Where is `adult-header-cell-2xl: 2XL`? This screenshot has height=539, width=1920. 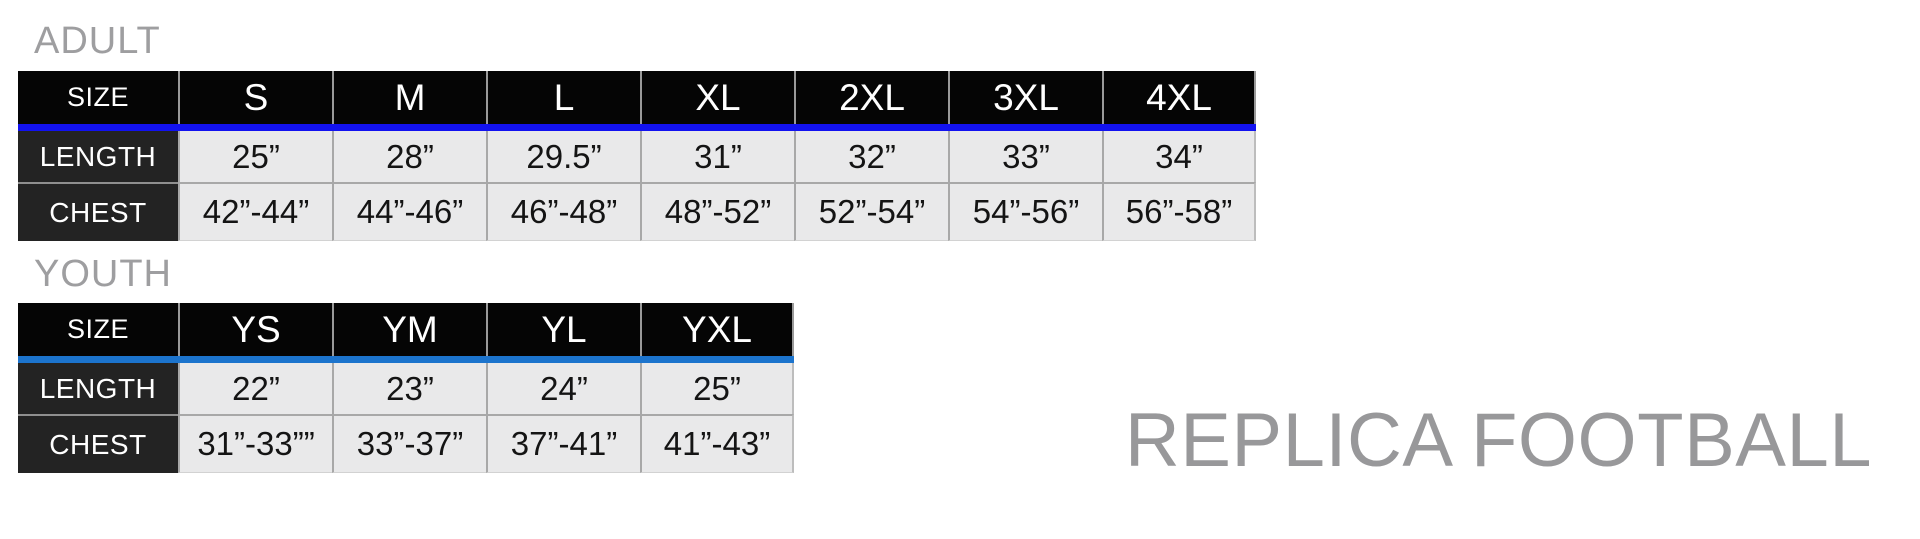 adult-header-cell-2xl: 2XL is located at coordinates (871, 97).